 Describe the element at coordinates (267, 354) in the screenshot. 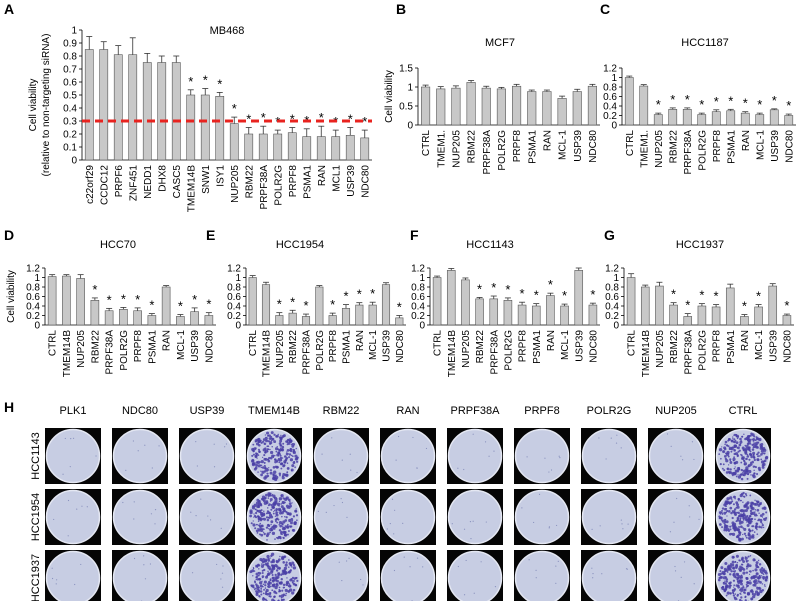

I see `x-tick-label: TMEM14B` at that location.